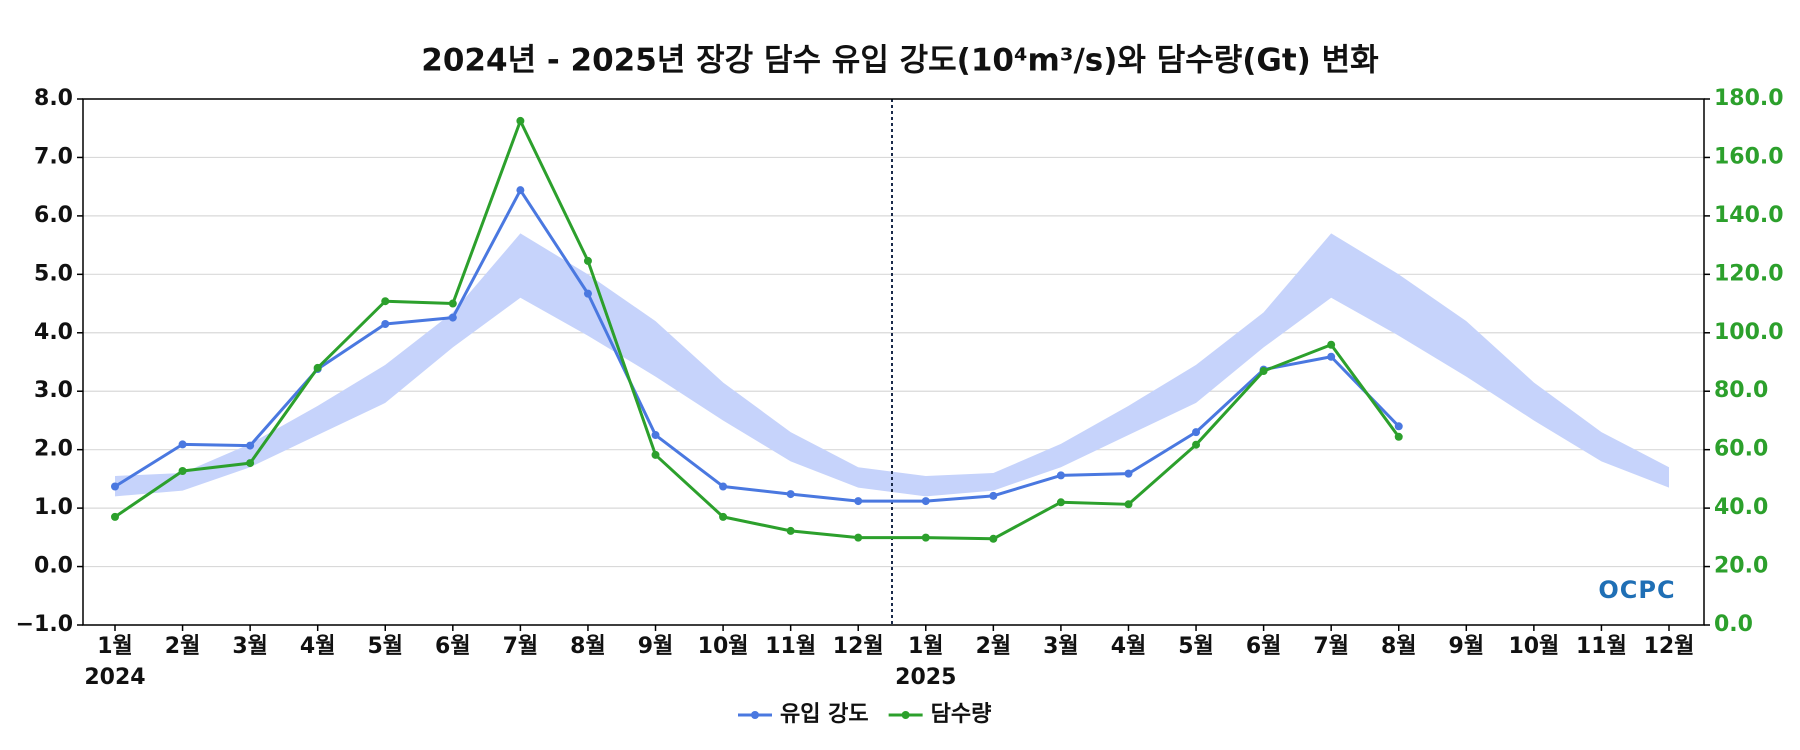 This screenshot has height=750, width=1800. What do you see at coordinates (53, 449) in the screenshot?
I see `y-tick-label: 2.0` at bounding box center [53, 449].